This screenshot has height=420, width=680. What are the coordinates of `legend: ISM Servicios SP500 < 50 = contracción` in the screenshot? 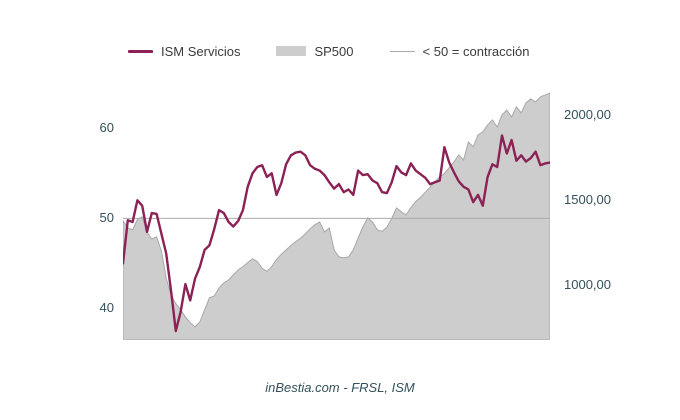 It's located at (328, 51).